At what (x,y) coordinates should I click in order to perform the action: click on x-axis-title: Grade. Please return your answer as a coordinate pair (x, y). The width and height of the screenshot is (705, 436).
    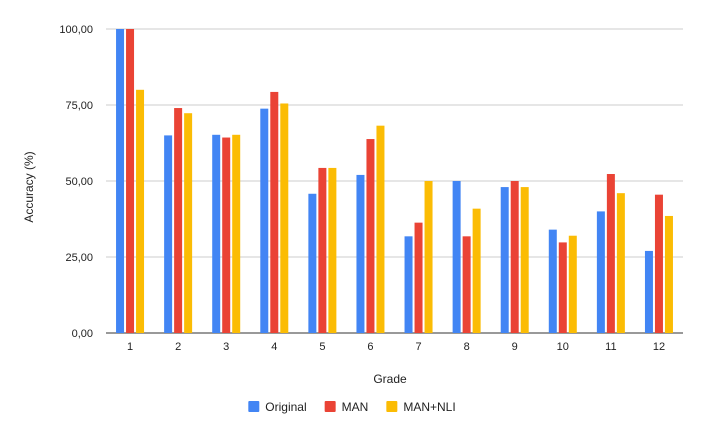
    Looking at the image, I should click on (390, 379).